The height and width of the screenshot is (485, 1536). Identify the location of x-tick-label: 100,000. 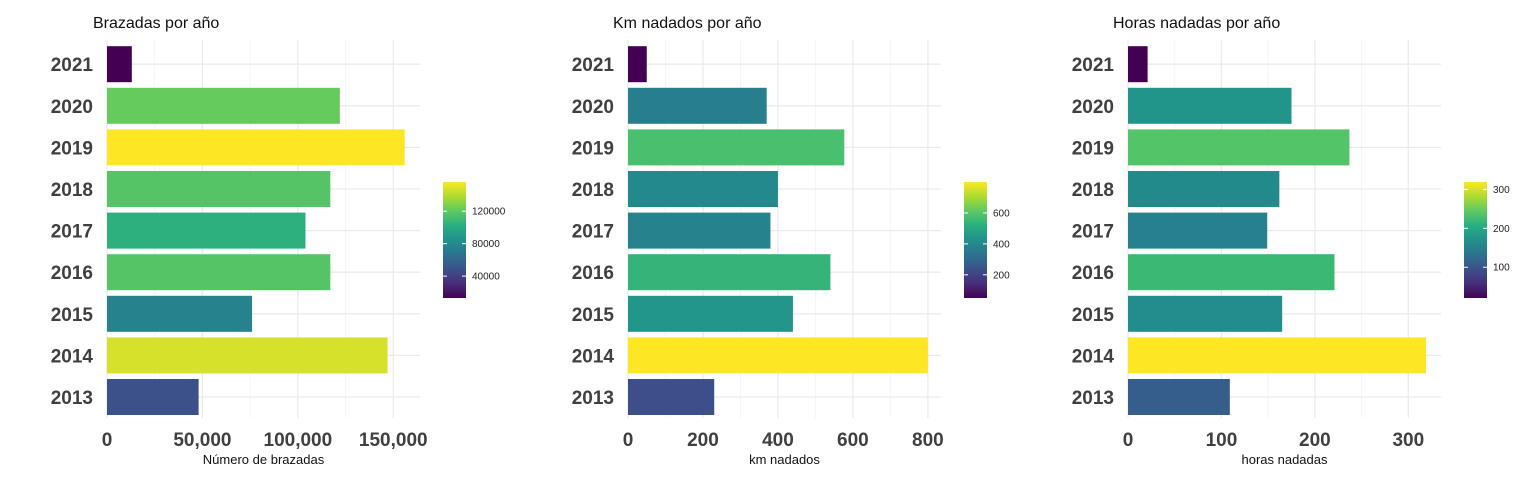
(298, 440).